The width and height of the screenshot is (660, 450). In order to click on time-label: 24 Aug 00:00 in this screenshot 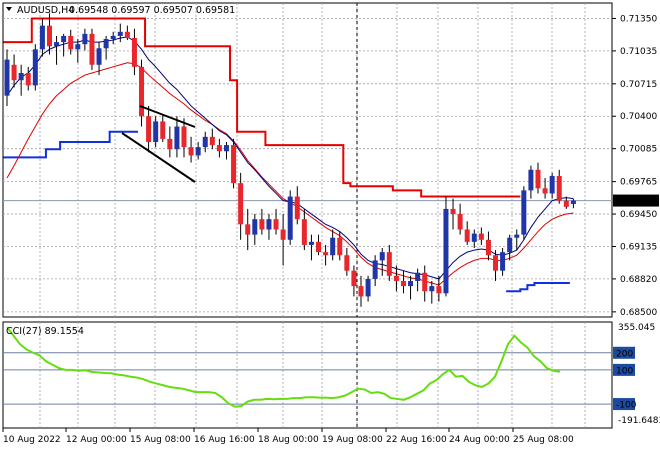, I will do `click(479, 440)`.